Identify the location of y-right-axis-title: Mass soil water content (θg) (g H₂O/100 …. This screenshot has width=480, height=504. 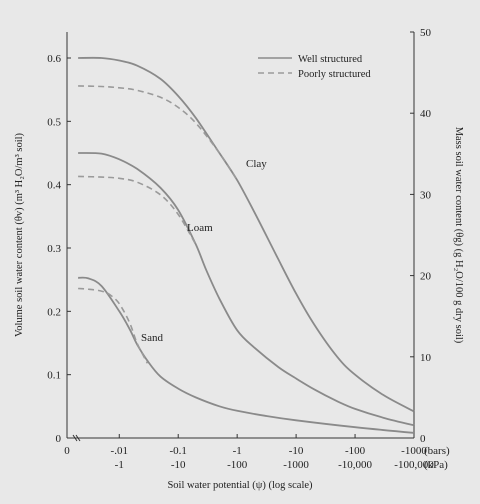
(458, 235).